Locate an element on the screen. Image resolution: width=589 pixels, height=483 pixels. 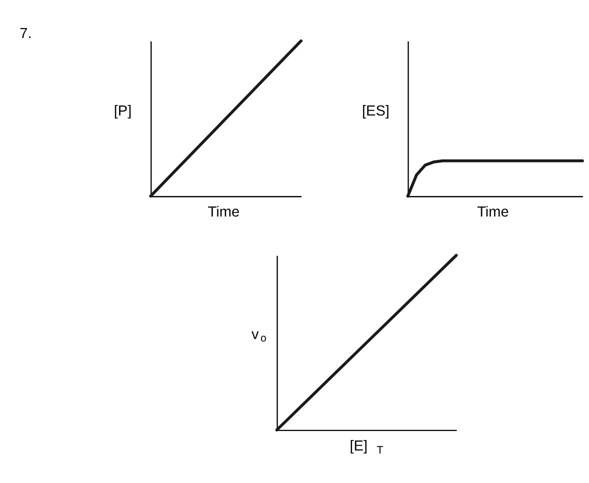
y-axis-title: [ES] is located at coordinates (376, 112).